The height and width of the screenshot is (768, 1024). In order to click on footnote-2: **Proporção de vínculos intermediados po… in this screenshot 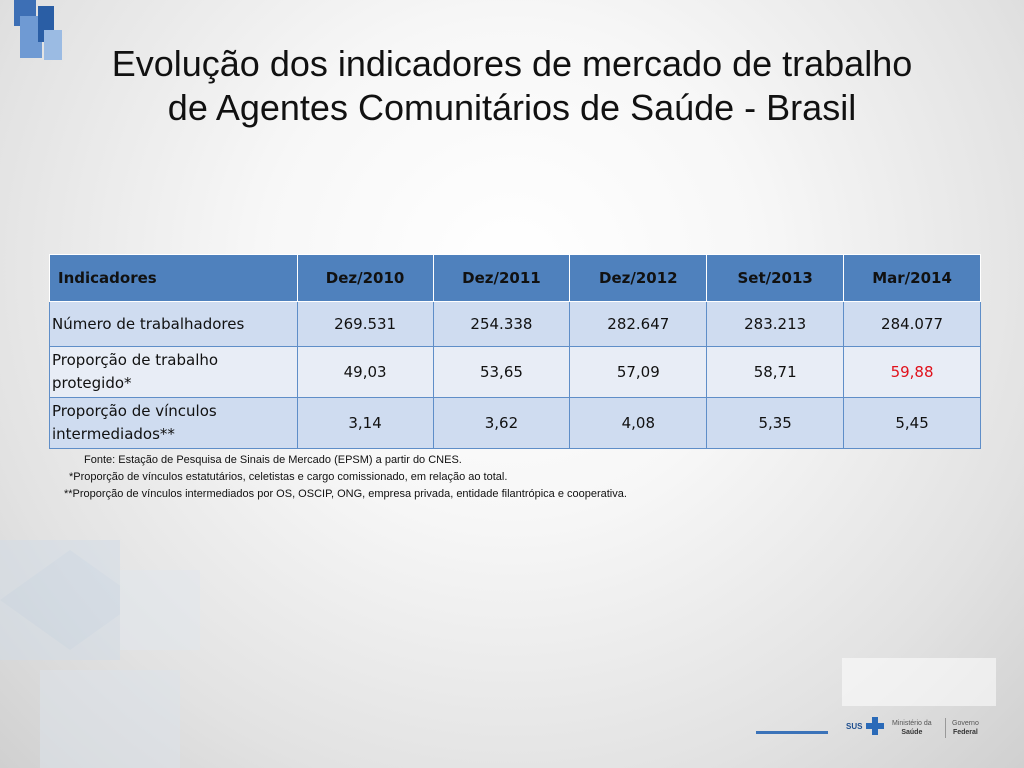, I will do `click(345, 494)`.